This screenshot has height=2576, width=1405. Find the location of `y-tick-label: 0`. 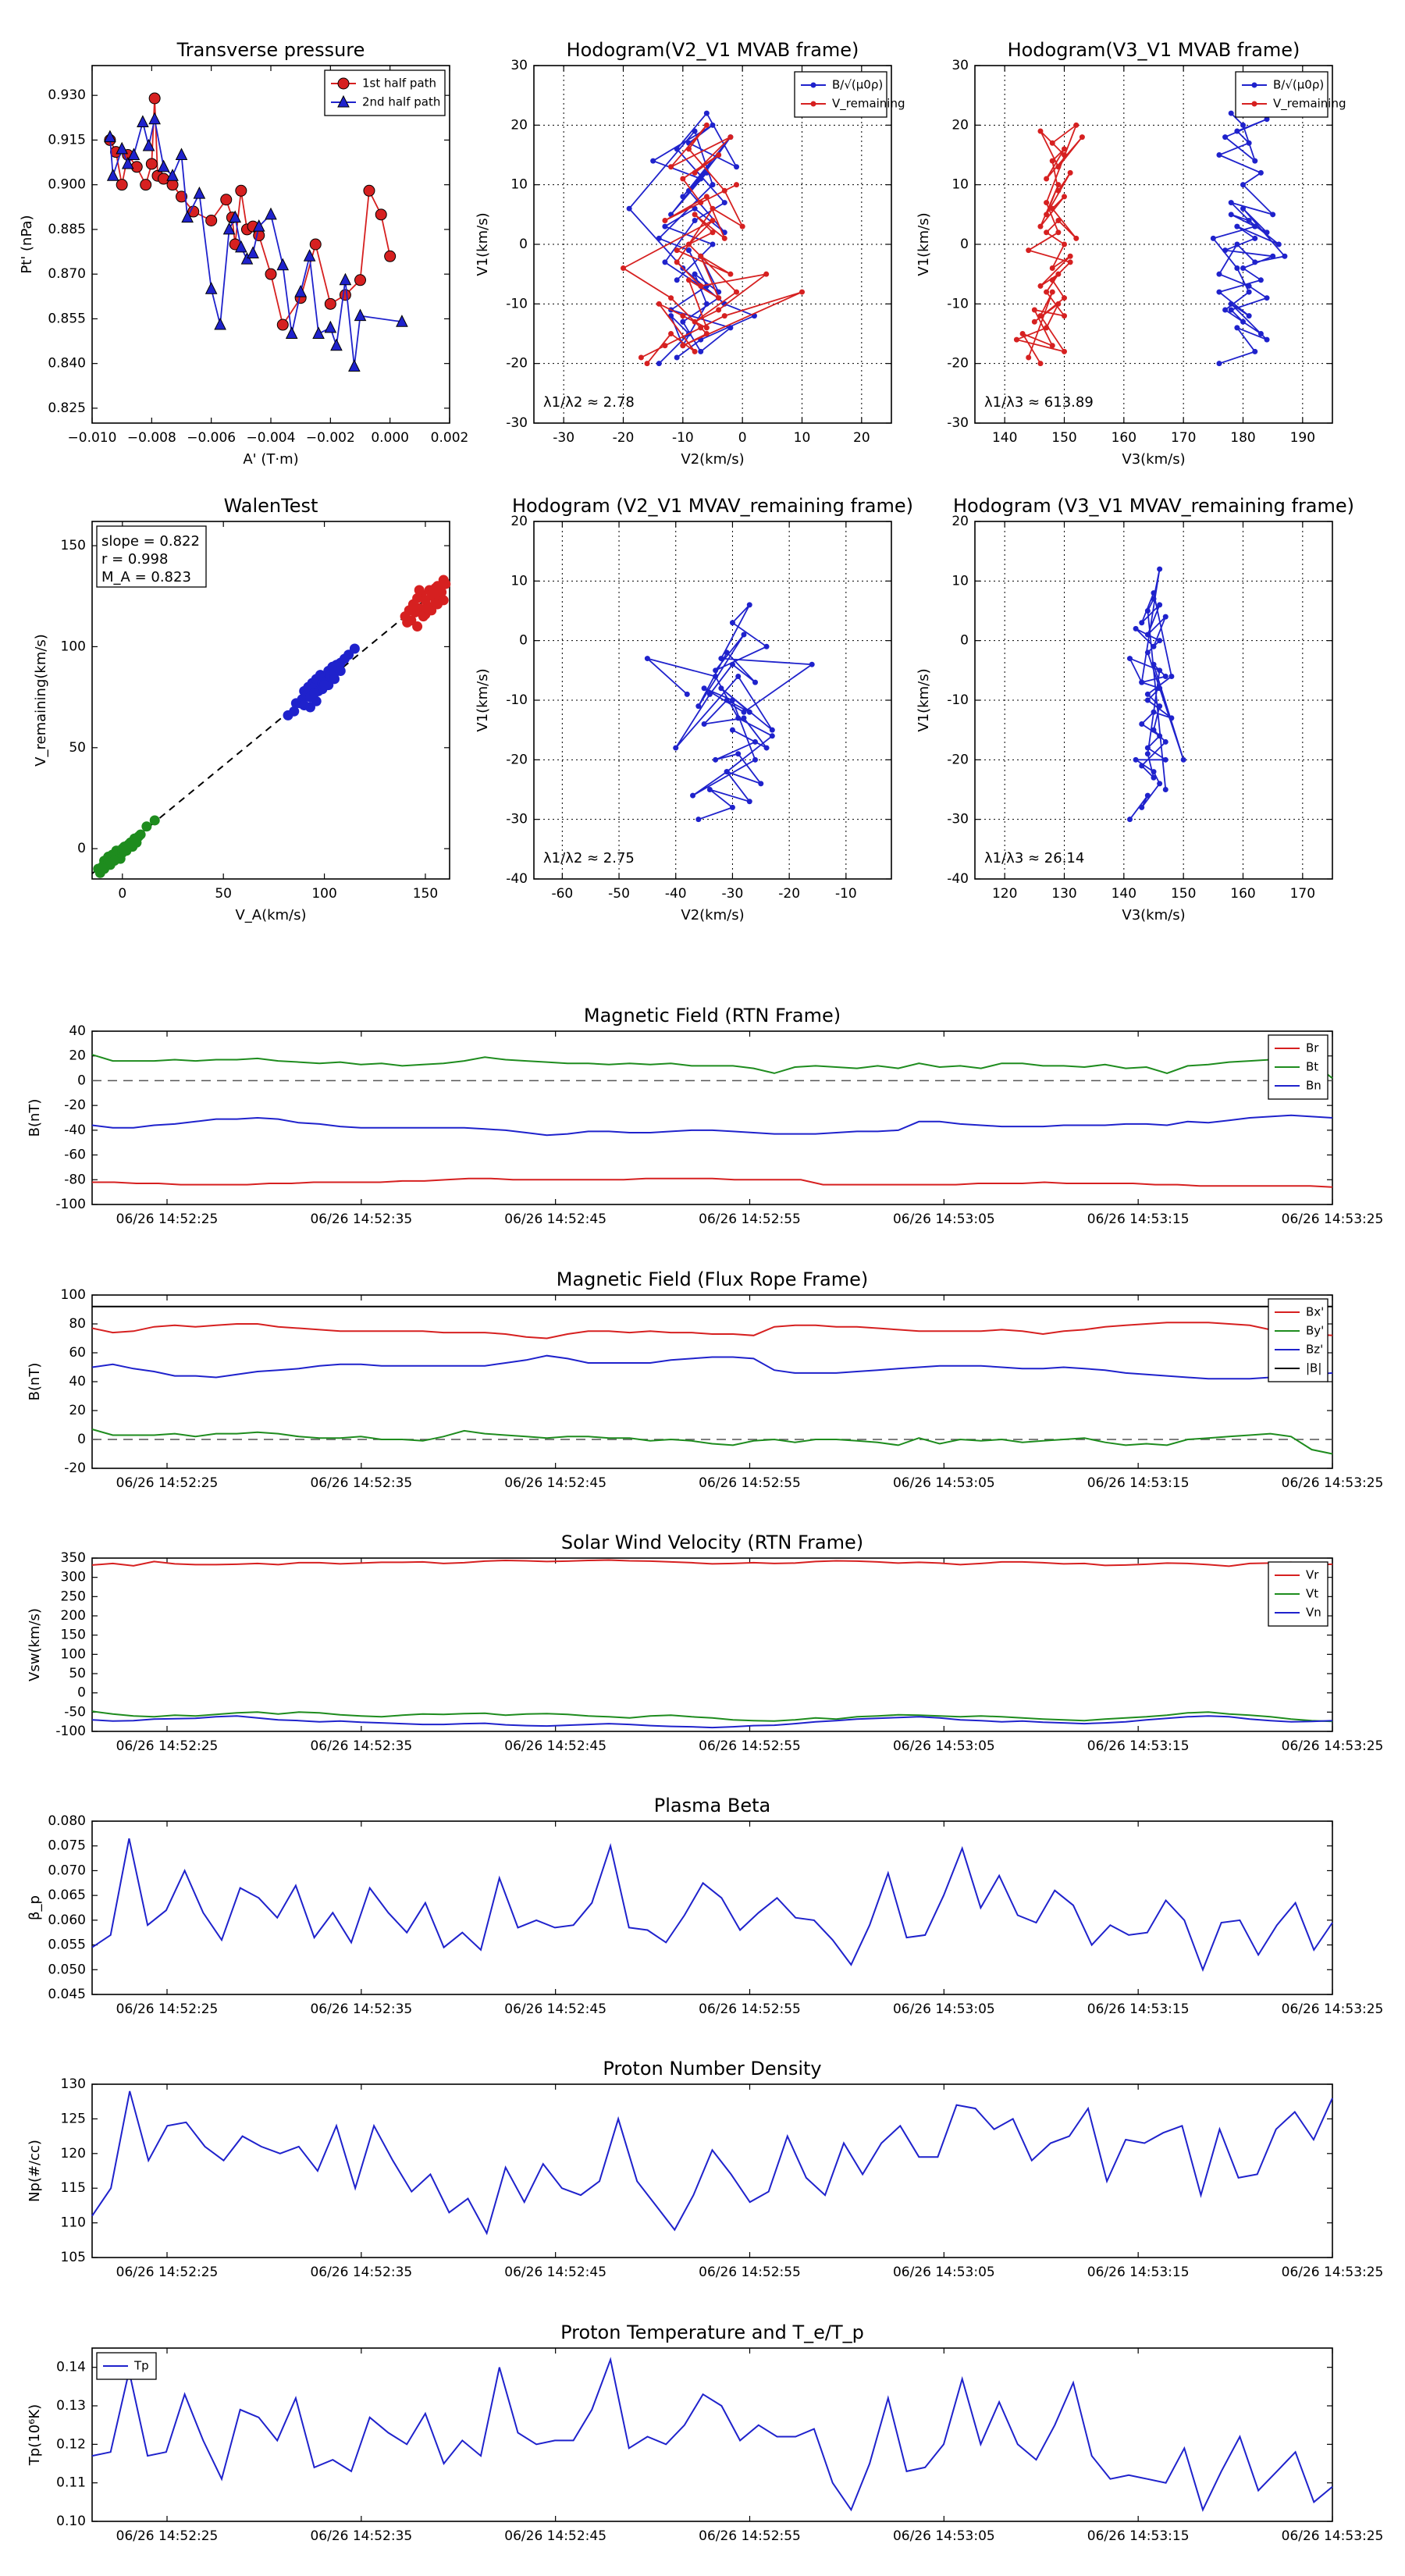

y-tick-label: 0 is located at coordinates (81, 1693).